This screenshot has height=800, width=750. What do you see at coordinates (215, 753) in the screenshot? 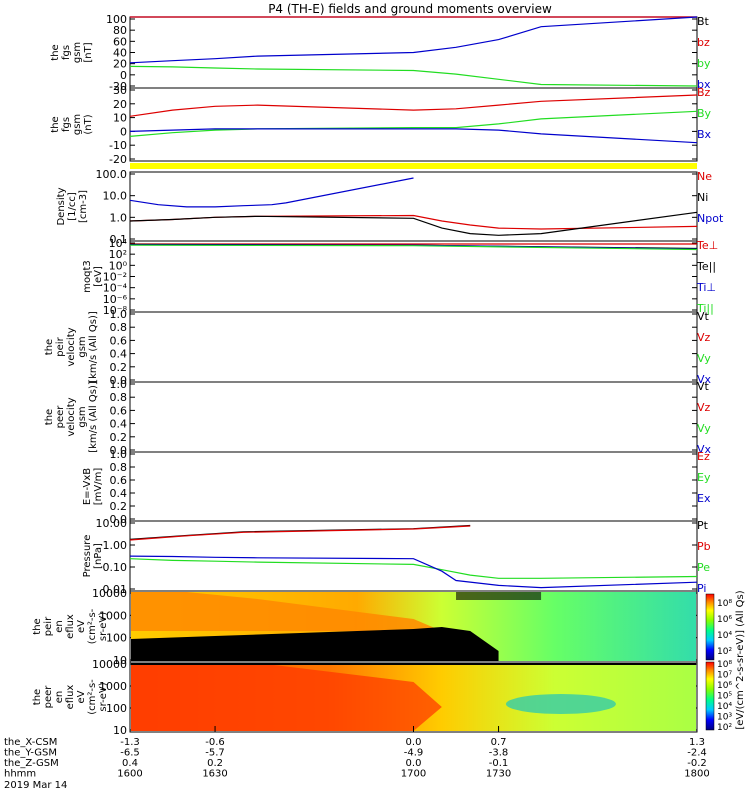
I see `x-tick-label: -5.7` at bounding box center [215, 753].